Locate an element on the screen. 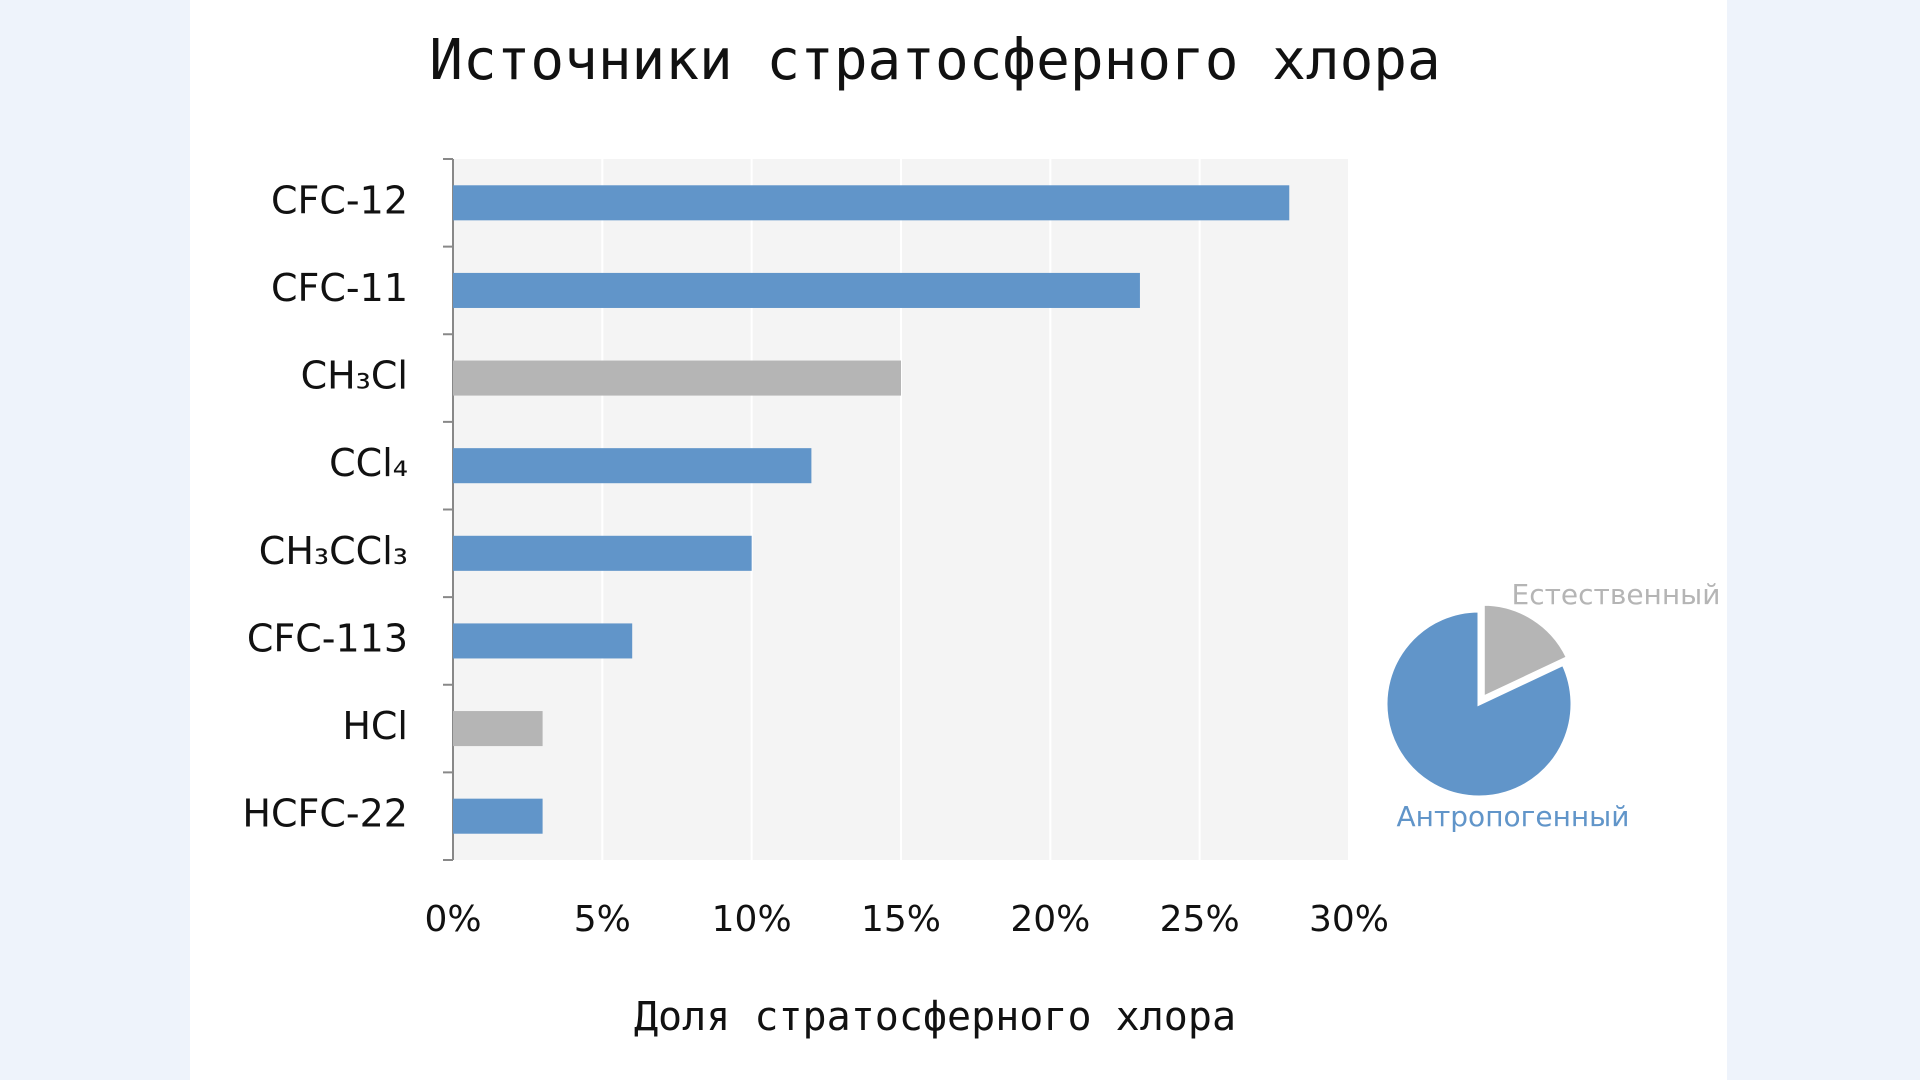 This screenshot has width=1920, height=1080. y-tick-label: CFC-12 is located at coordinates (339, 200).